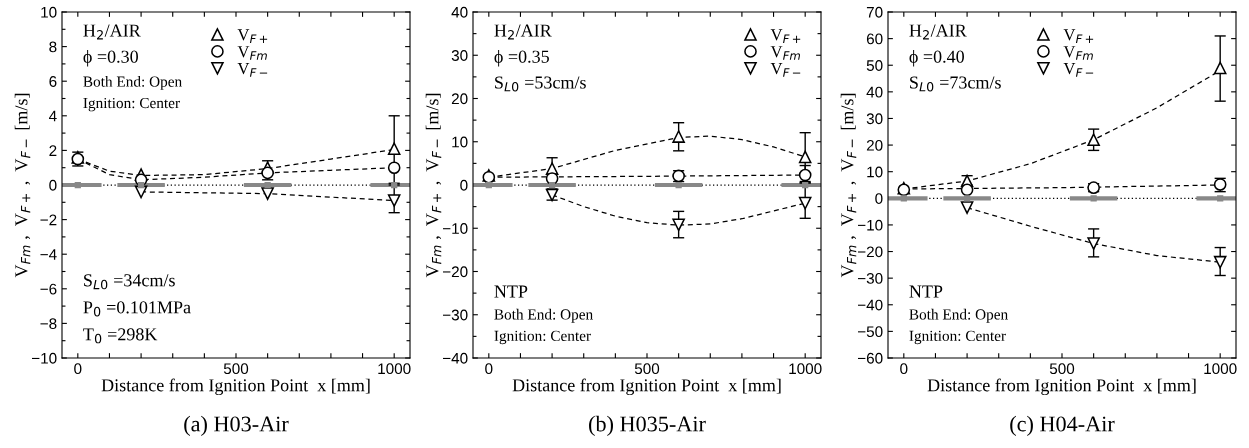 Image resolution: width=1249 pixels, height=448 pixels. I want to click on annotation: ϕ =0.30, so click(110, 58).